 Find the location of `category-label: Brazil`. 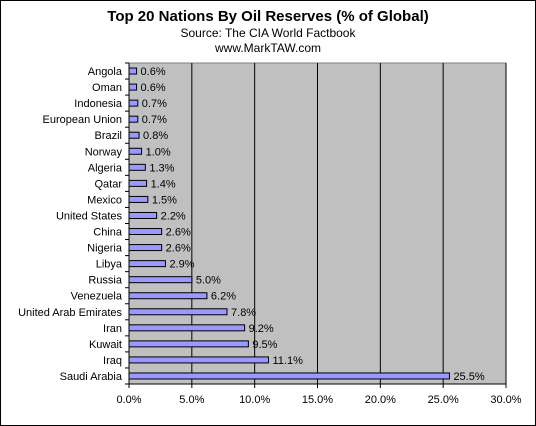

category-label: Brazil is located at coordinates (108, 136).